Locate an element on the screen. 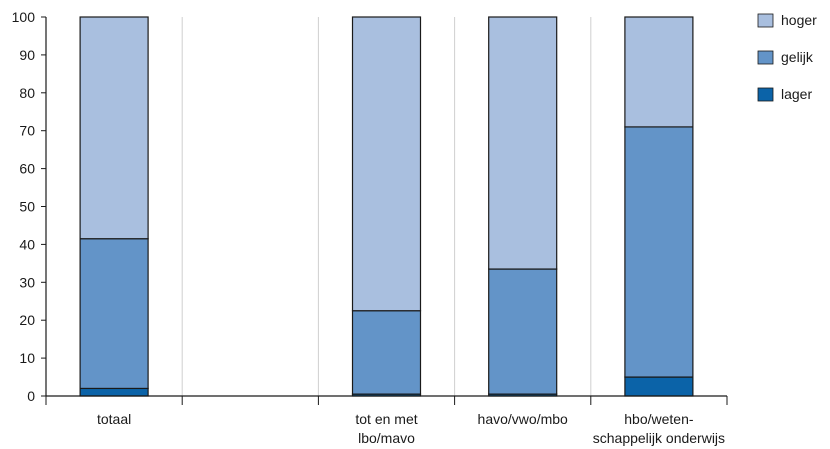 This screenshot has width=830, height=449. legend-swatch-hoger is located at coordinates (765, 20).